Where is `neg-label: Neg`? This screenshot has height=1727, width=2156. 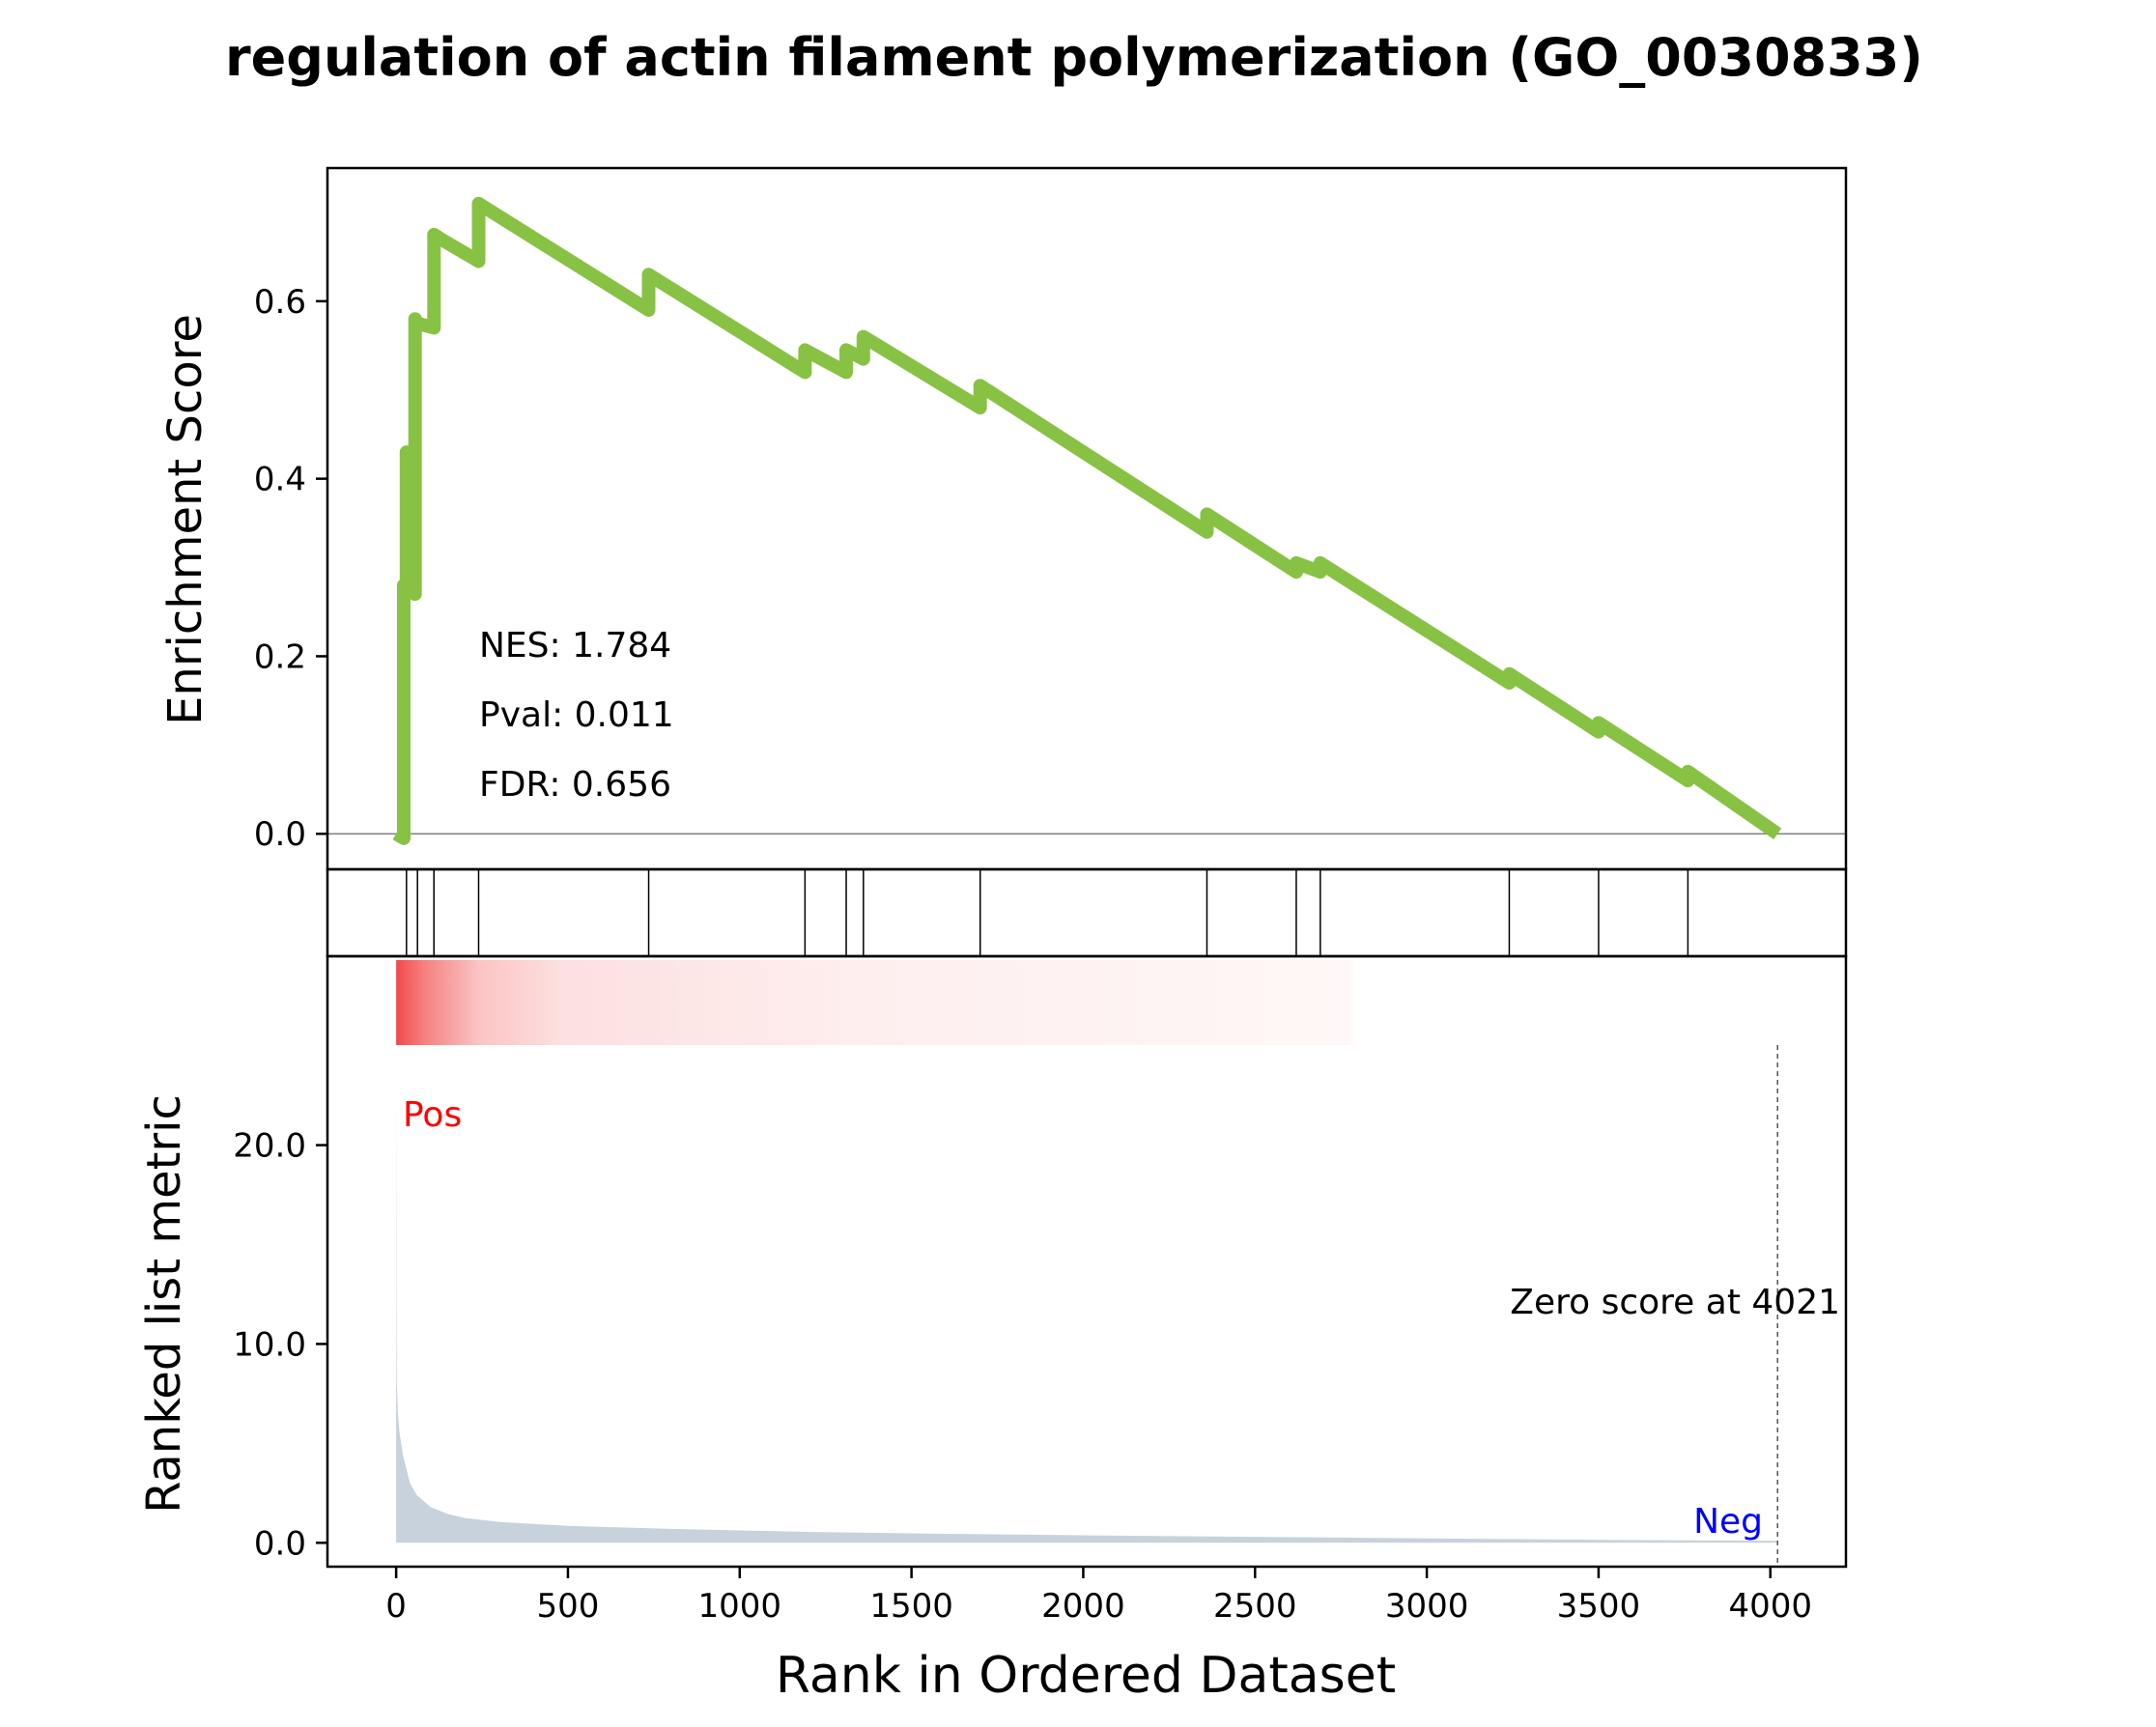
neg-label: Neg is located at coordinates (1728, 1522).